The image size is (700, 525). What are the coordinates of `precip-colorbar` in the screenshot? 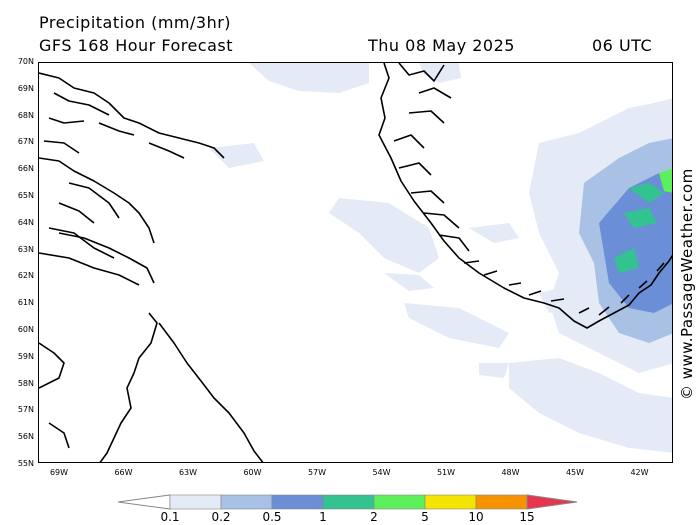 It's located at (348, 502).